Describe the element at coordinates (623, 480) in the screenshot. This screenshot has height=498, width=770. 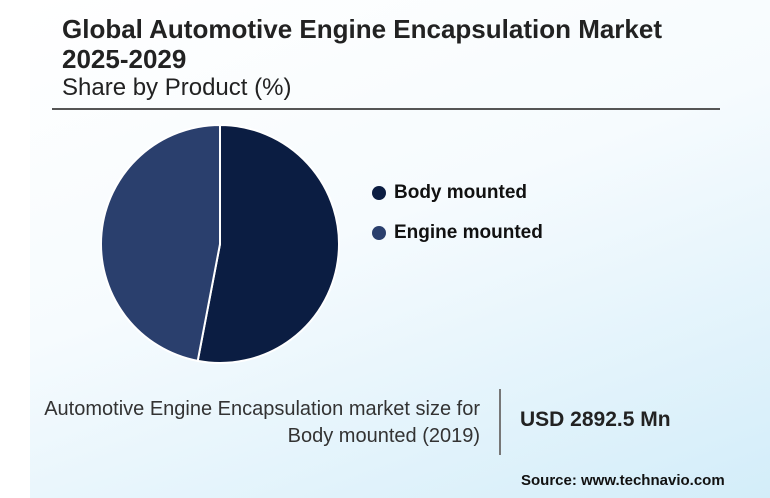
I see `source-label: Source: www.technavio.com` at that location.